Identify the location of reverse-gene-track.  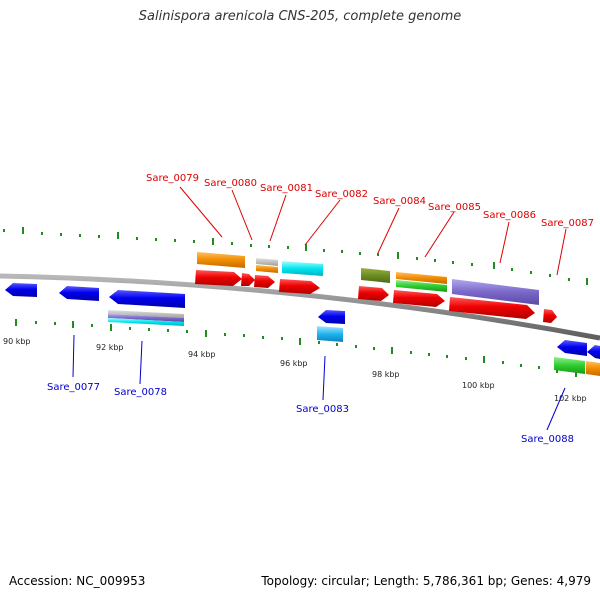
(302, 321).